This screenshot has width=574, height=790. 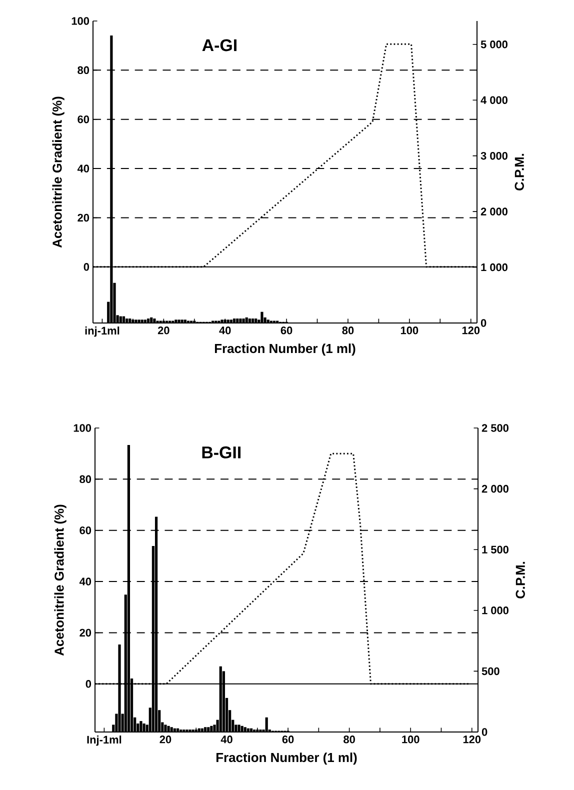 What do you see at coordinates (102, 331) in the screenshot?
I see `x-tick-label: inj-1ml` at bounding box center [102, 331].